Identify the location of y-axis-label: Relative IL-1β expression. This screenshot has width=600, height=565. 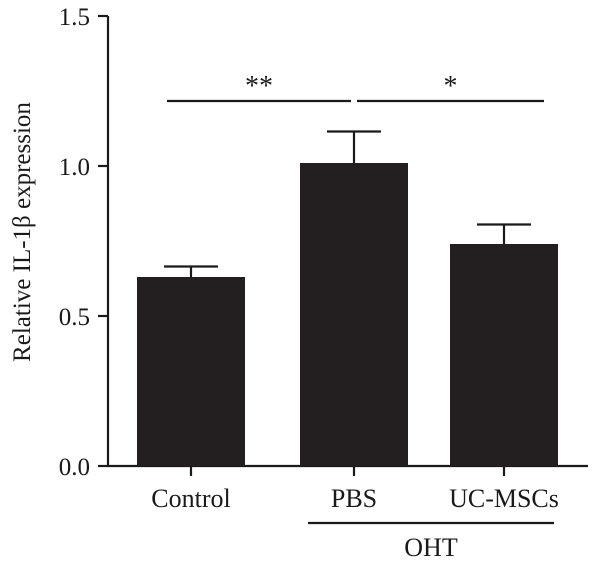
(22, 232).